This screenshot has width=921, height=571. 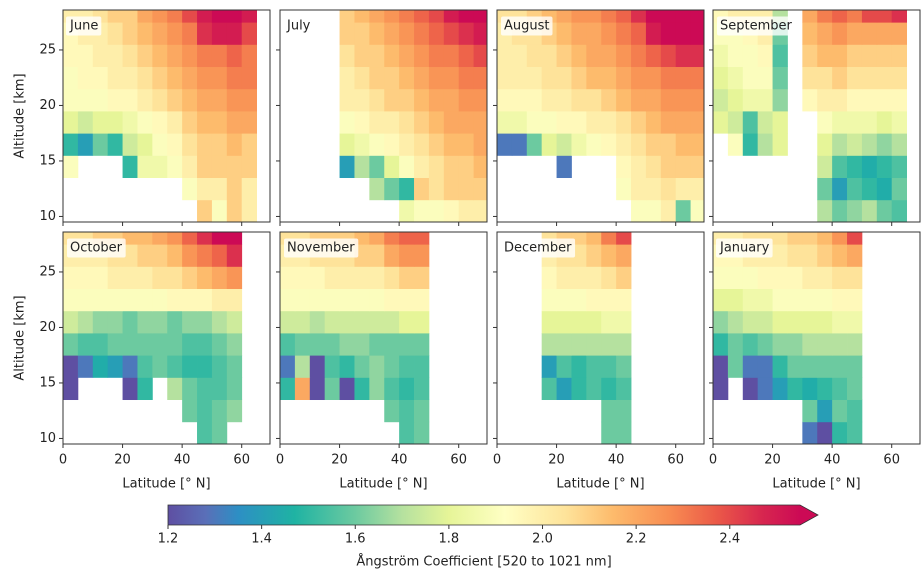 I want to click on y-tick-label: 15, so click(x=47, y=382).